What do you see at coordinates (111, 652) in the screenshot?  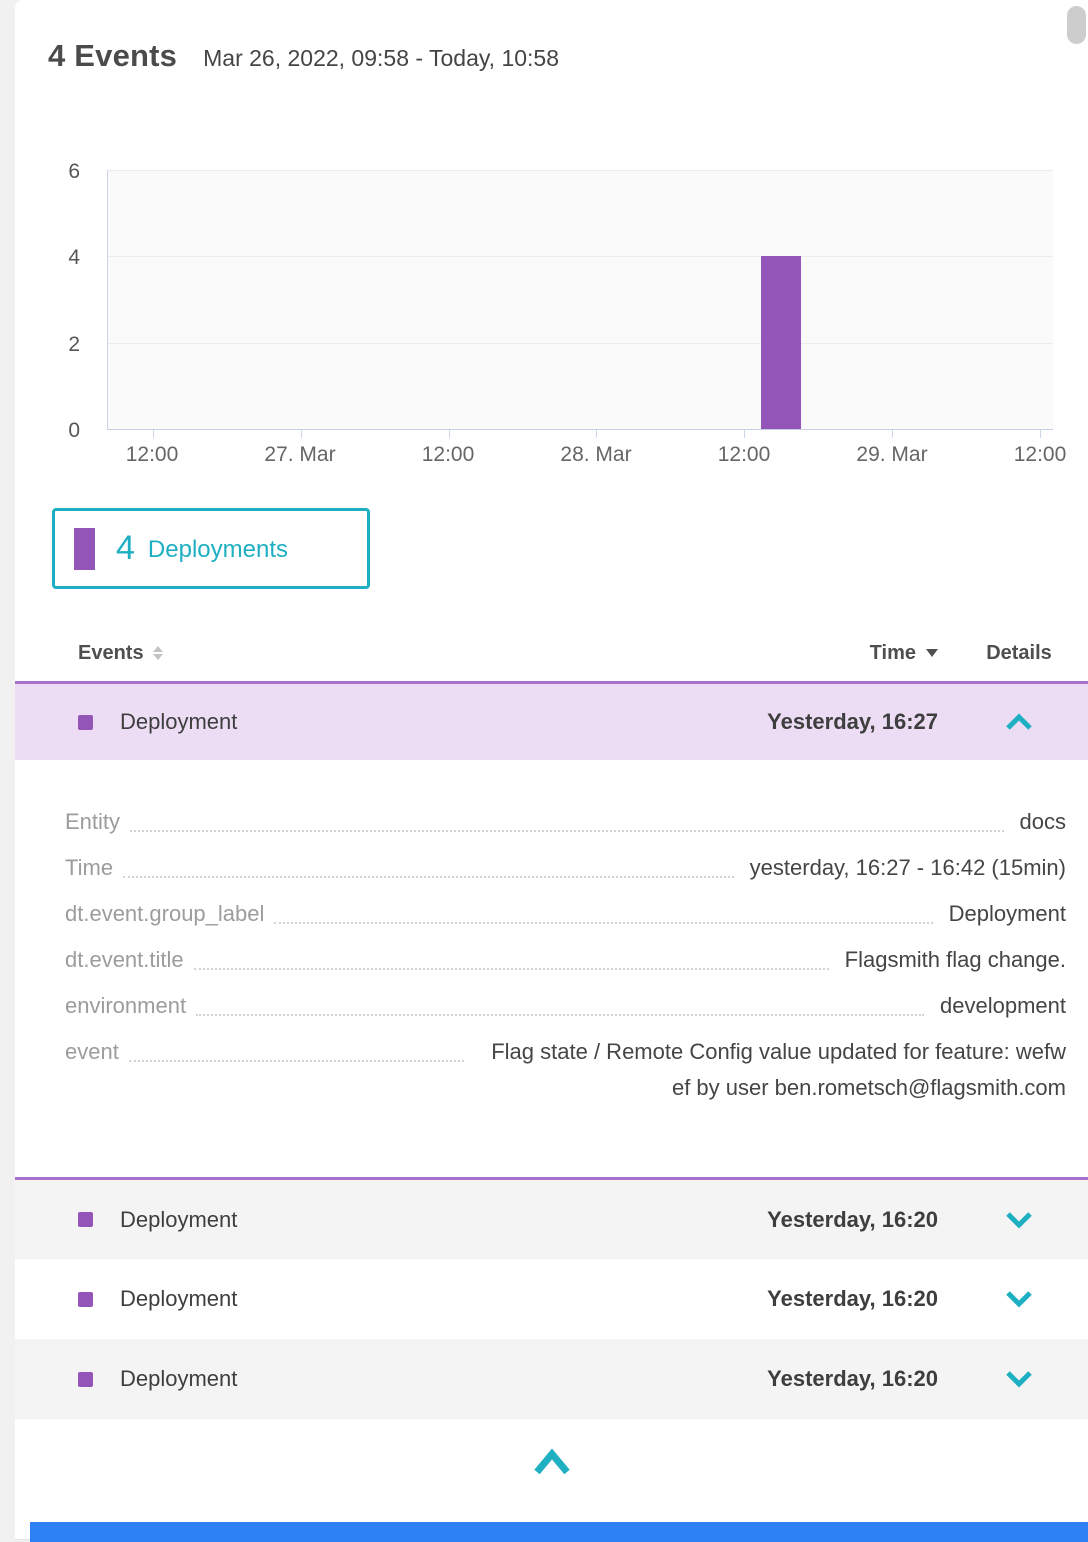 I see `events-header-label: Events` at bounding box center [111, 652].